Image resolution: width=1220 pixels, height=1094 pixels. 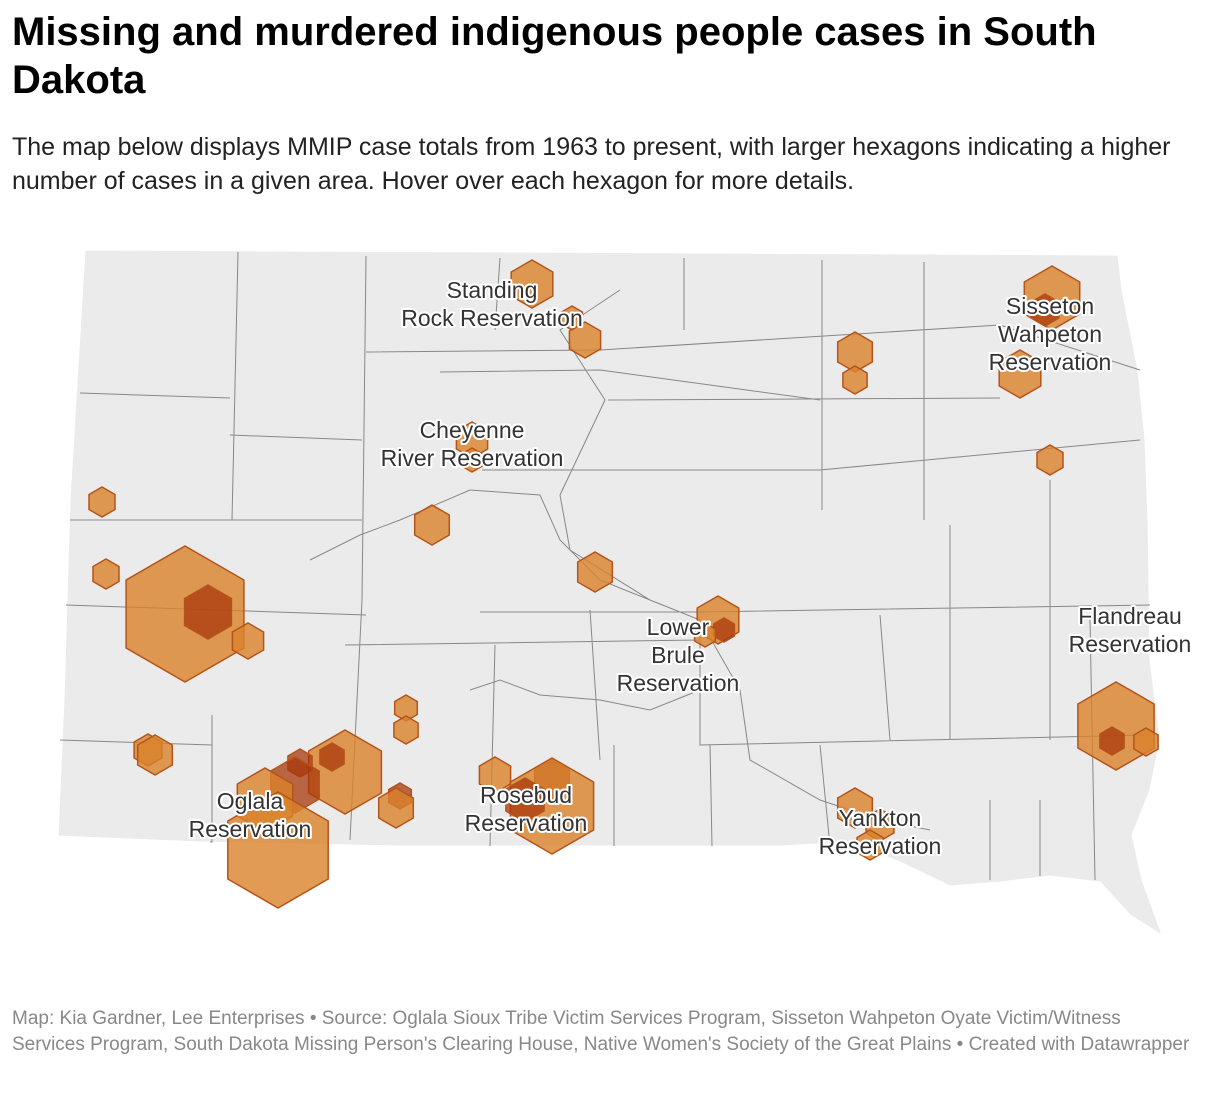 I want to click on region-label: Sisseton, so click(x=1050, y=306).